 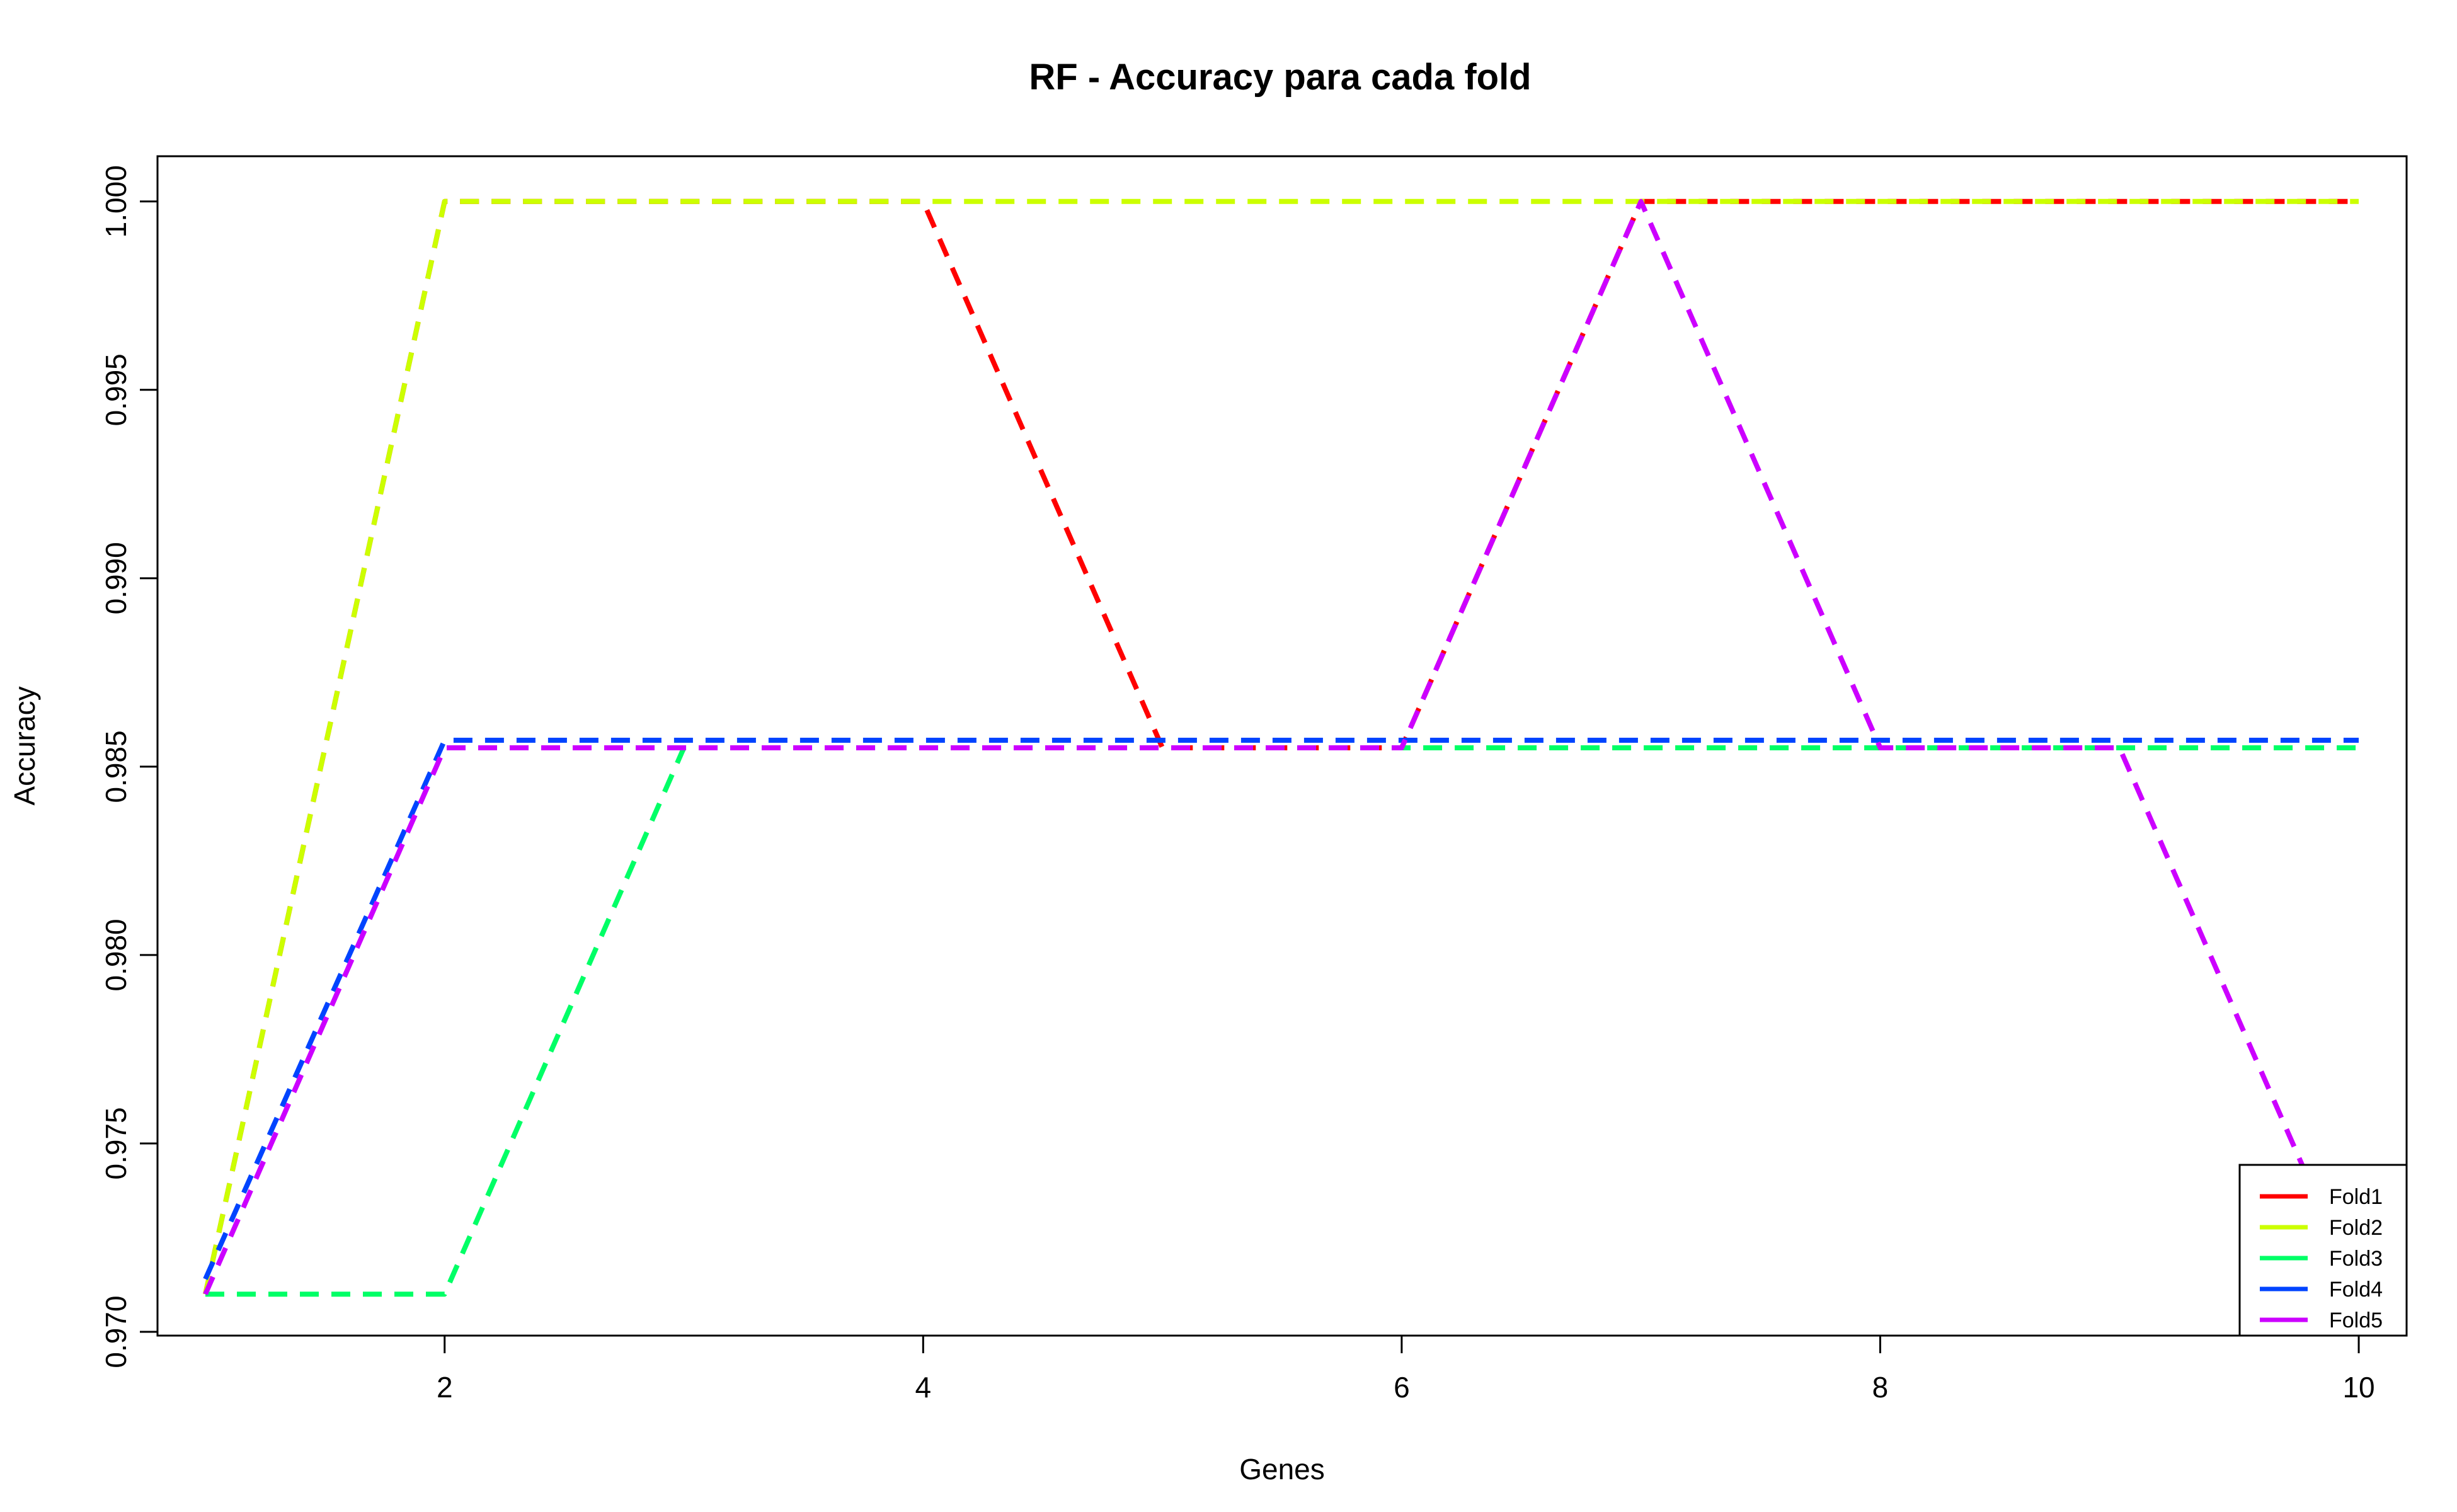 What do you see at coordinates (116, 389) in the screenshot?
I see `y-tick-label: 0.995` at bounding box center [116, 389].